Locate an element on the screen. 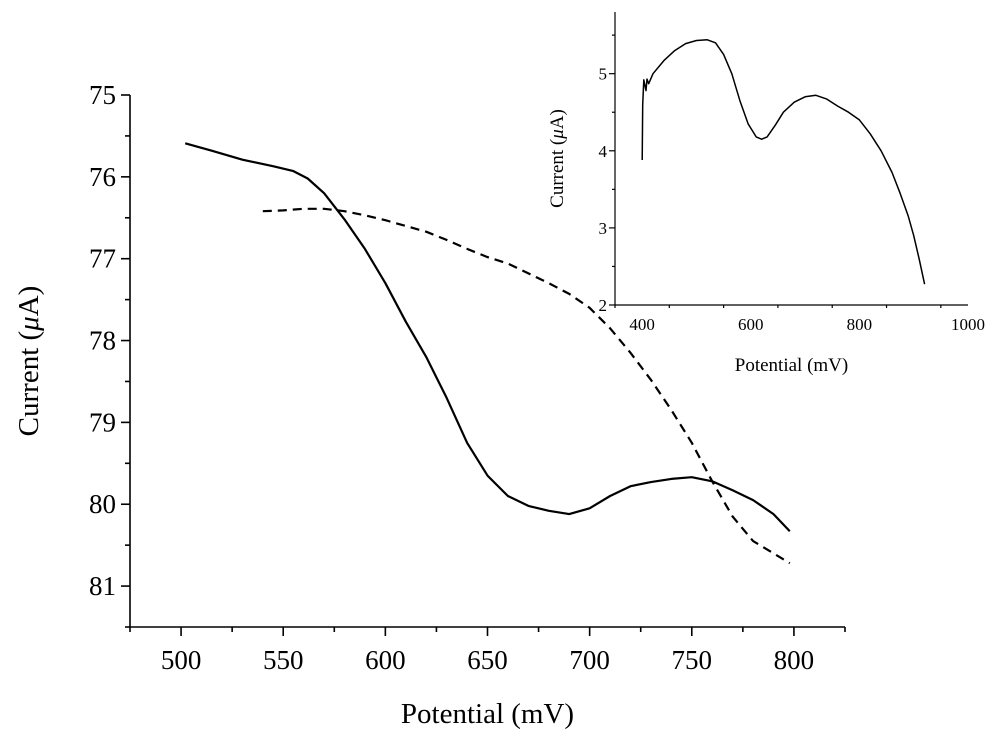 The height and width of the screenshot is (741, 1000). inset-x-axis-label: Potential (mV) is located at coordinates (791, 365).